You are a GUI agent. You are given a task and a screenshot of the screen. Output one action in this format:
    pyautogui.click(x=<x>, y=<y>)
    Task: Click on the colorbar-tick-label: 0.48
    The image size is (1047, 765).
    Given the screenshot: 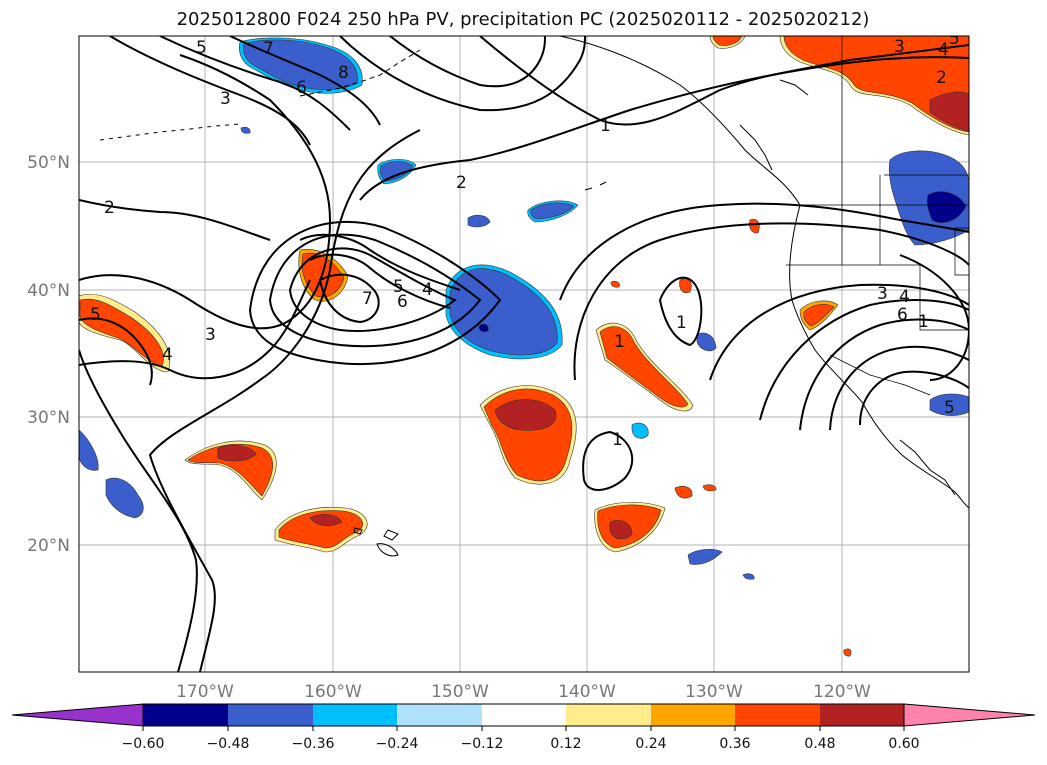 What is the action you would take?
    pyautogui.click(x=819, y=744)
    